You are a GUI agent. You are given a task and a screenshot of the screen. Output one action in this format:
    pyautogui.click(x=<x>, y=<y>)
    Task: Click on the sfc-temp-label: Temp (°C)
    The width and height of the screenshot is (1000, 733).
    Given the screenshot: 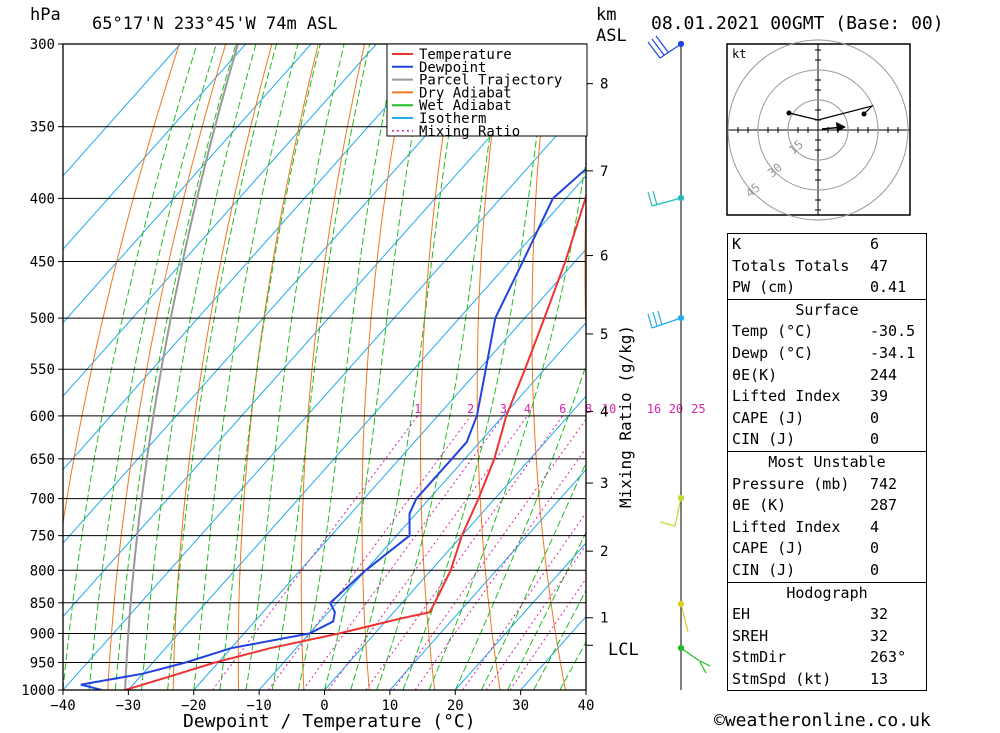 What is the action you would take?
    pyautogui.click(x=773, y=331)
    